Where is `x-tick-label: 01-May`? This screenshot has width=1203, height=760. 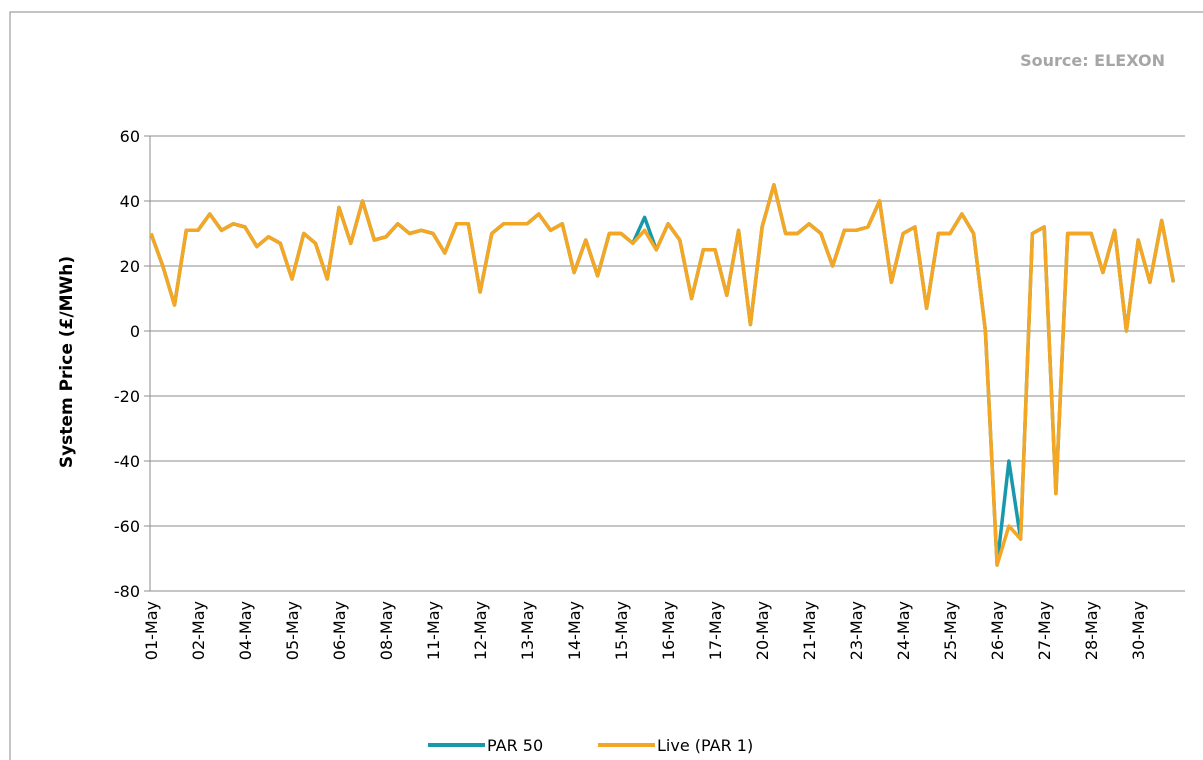
x-tick-label: 01-May is located at coordinates (151, 630).